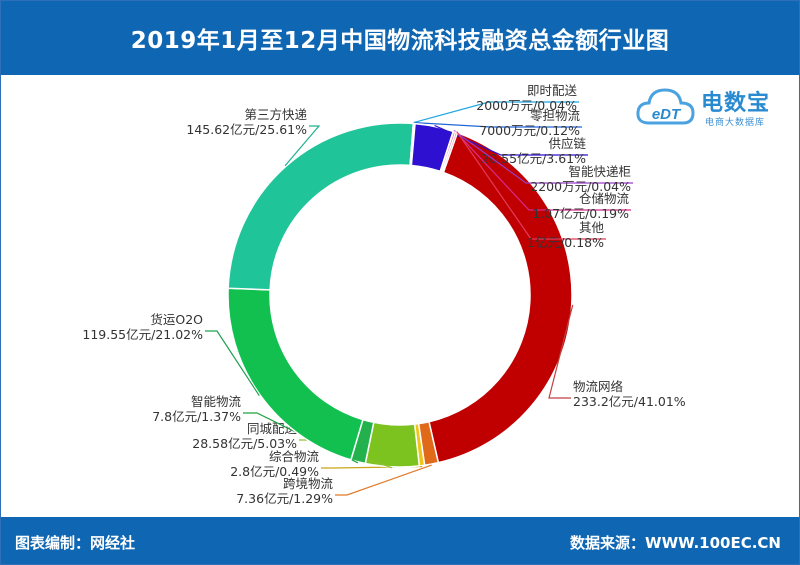  What do you see at coordinates (599, 171) in the screenshot?
I see `slice-name-label-10: 智能快递柜` at bounding box center [599, 171].